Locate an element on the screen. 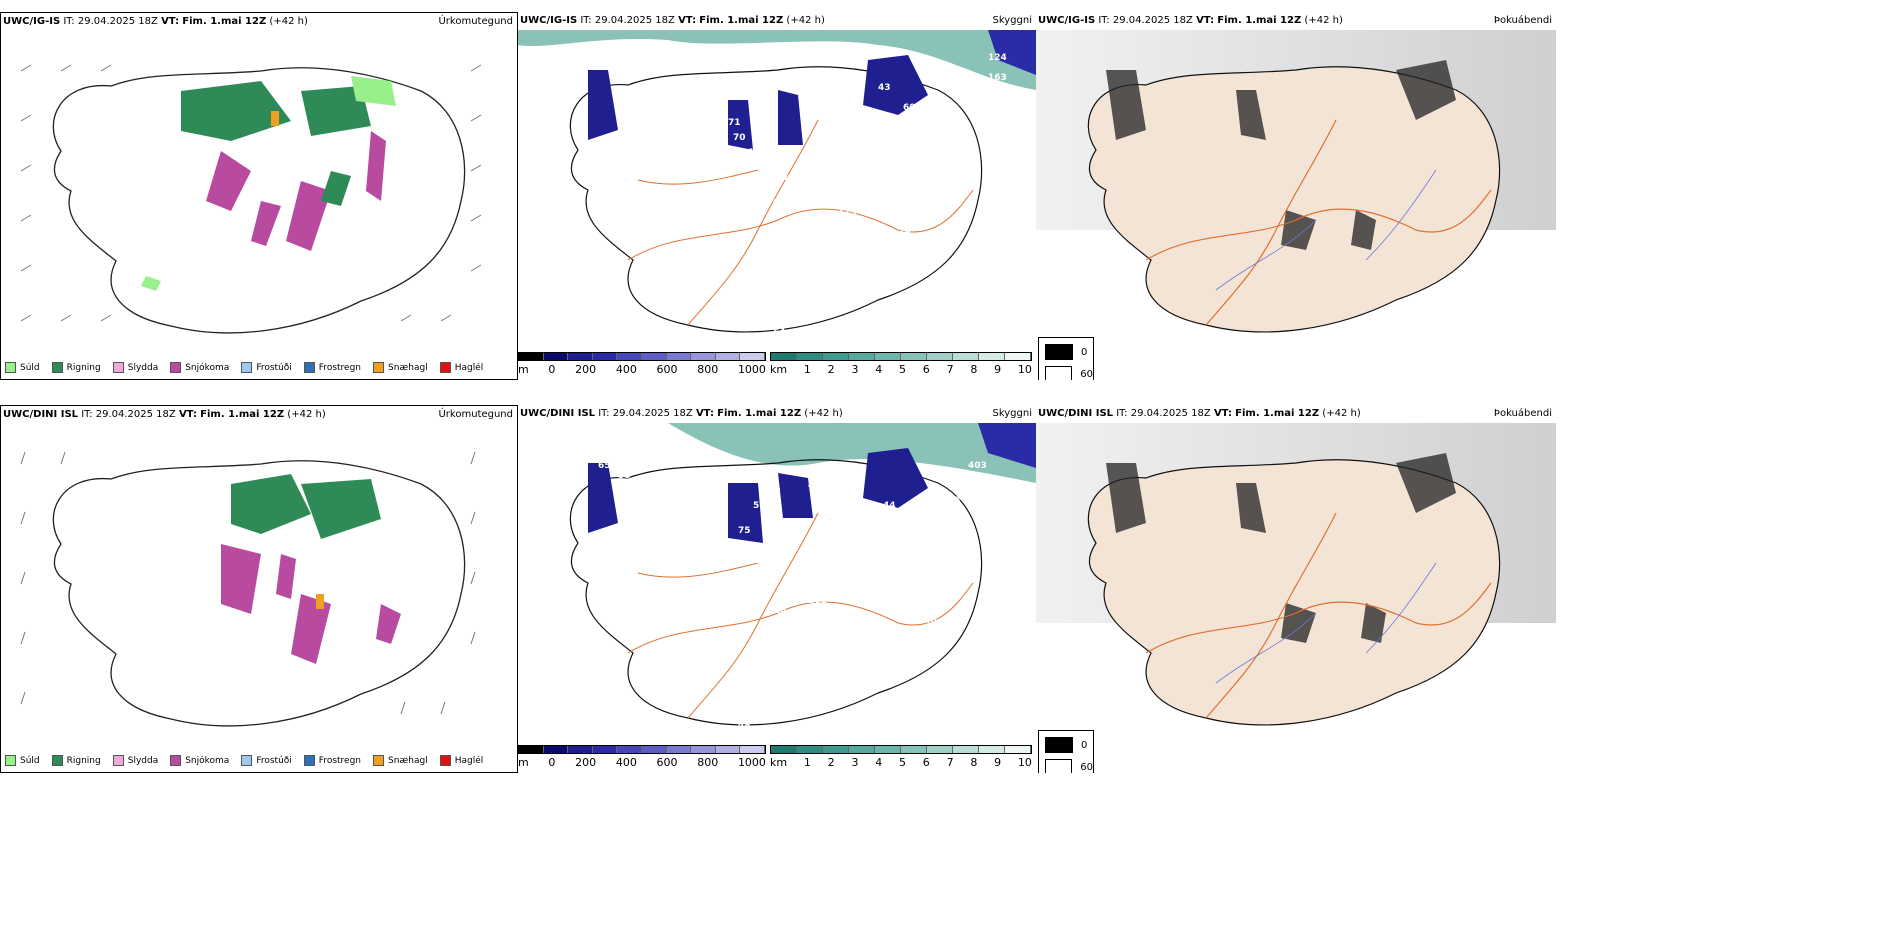 The image size is (1900, 950). legend-item: Haglél is located at coordinates (461, 367).